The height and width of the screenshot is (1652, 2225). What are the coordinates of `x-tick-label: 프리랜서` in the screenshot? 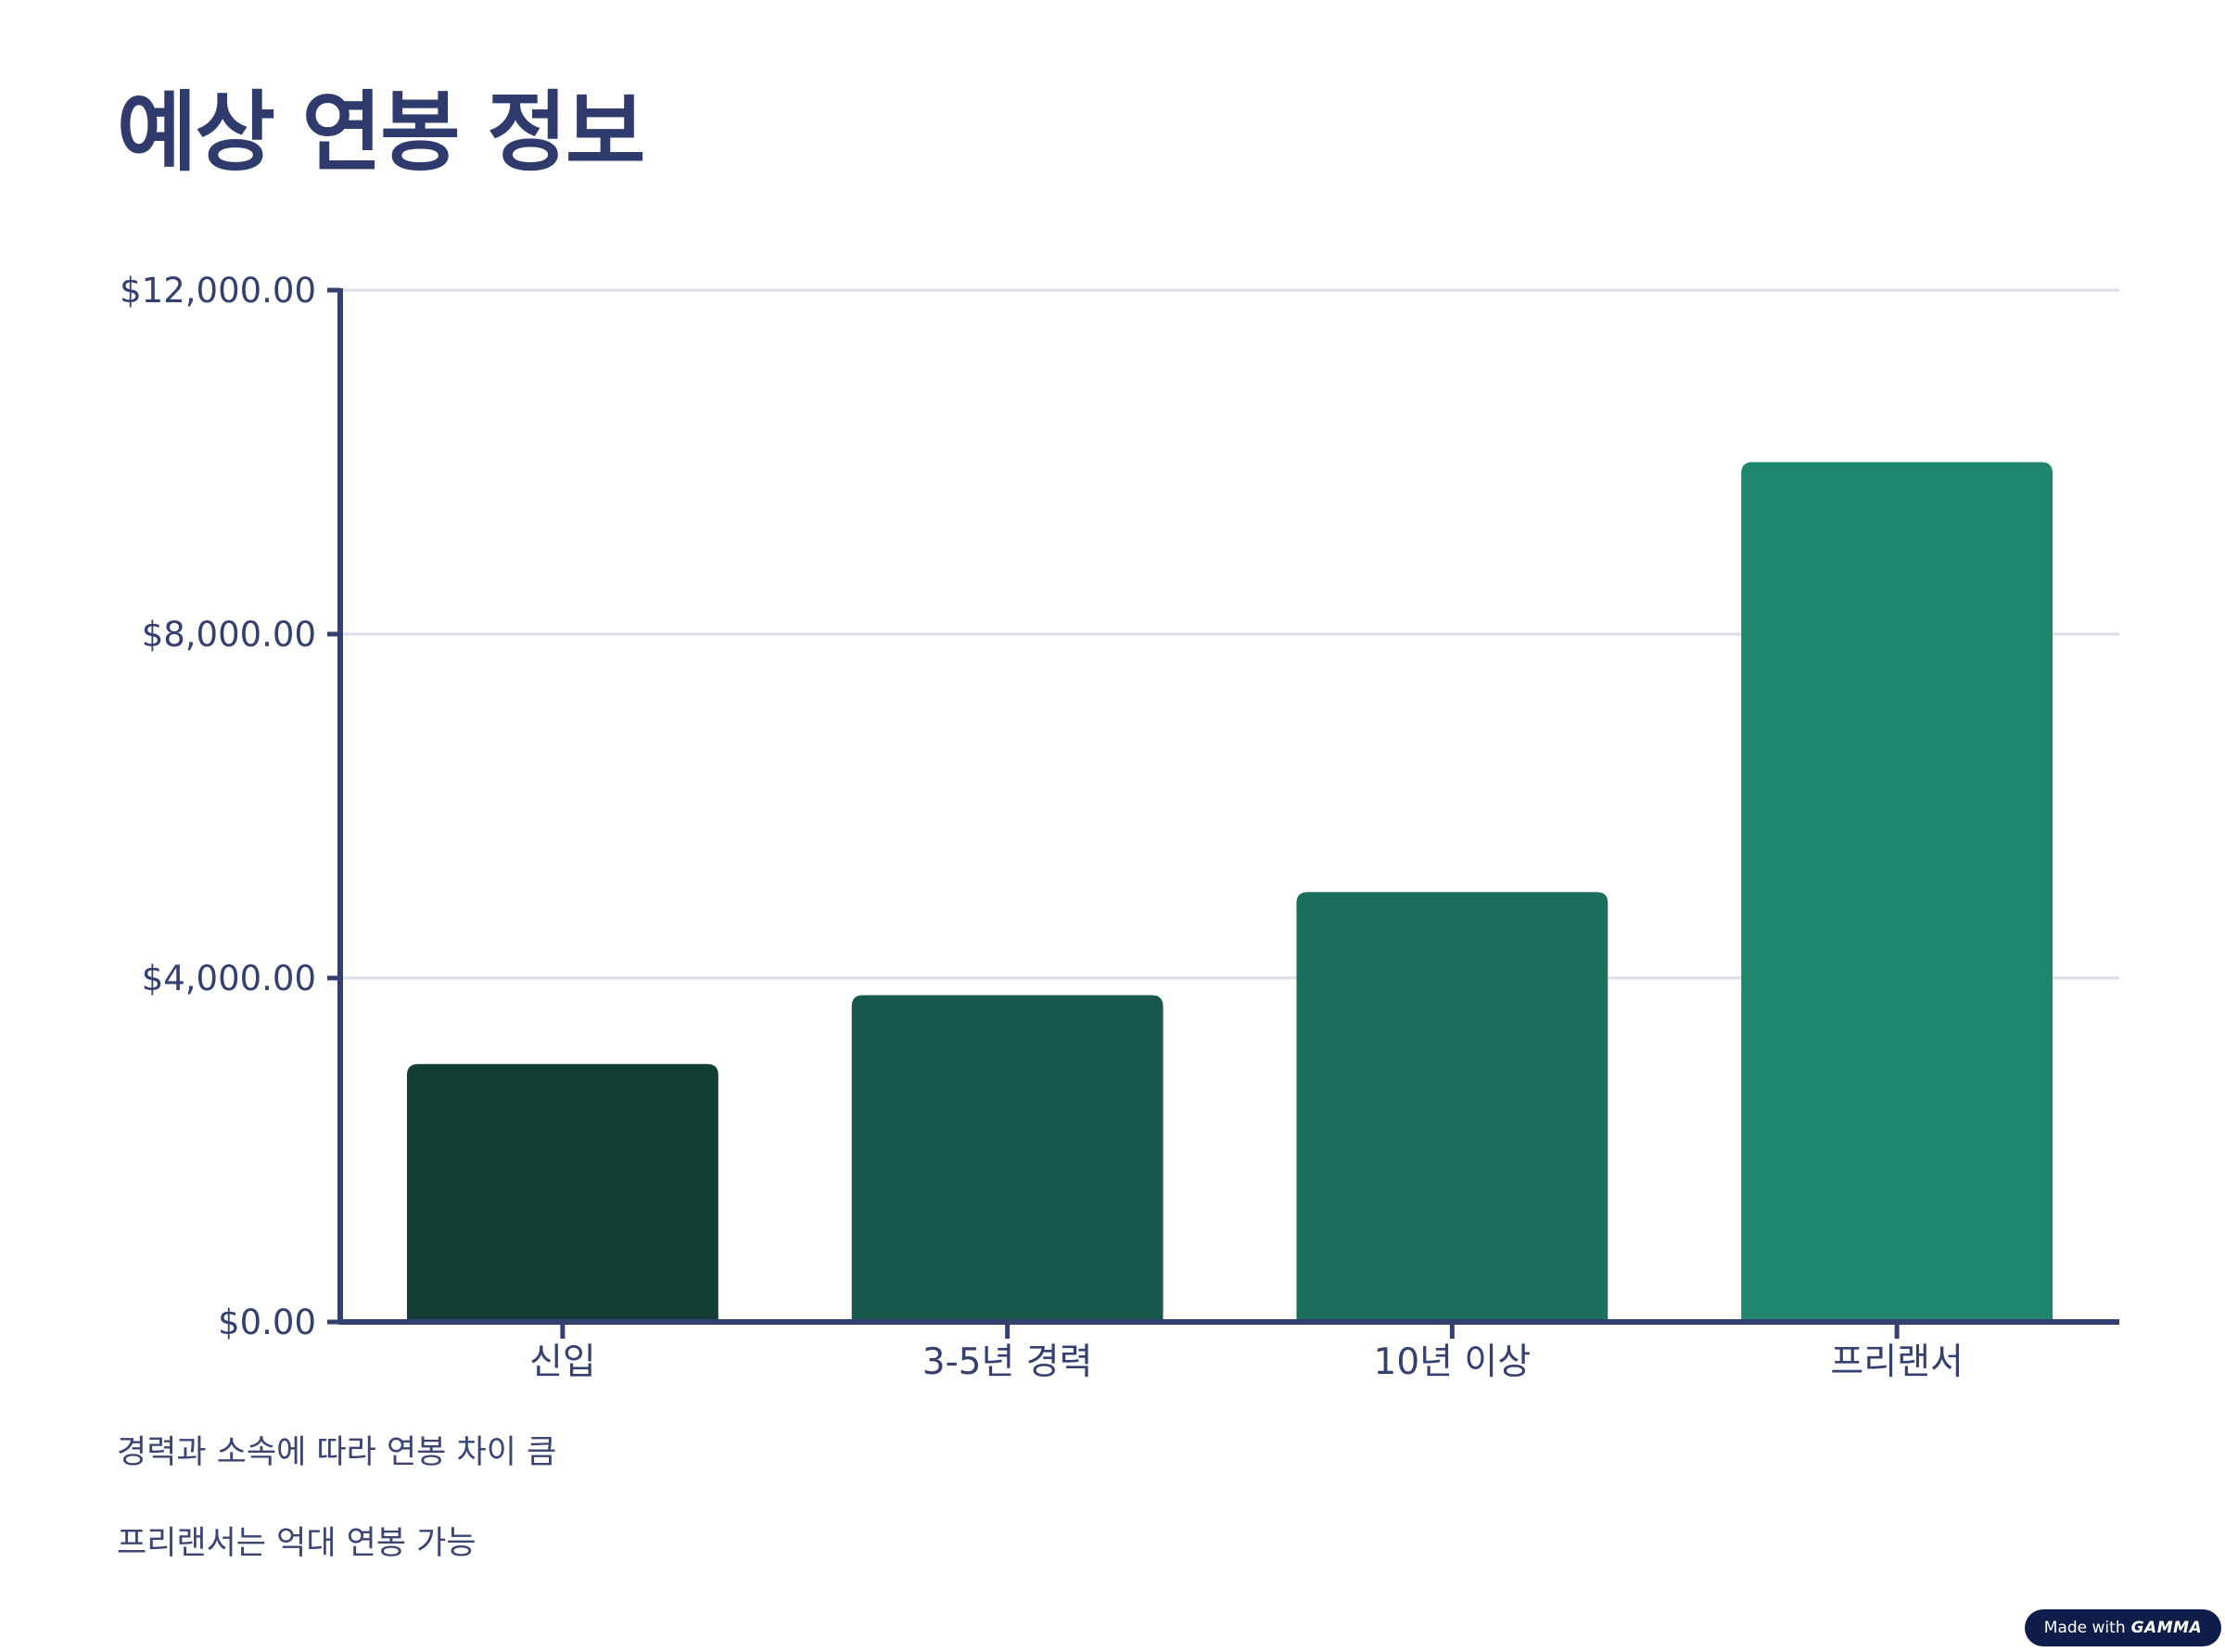 It's located at (1897, 1362).